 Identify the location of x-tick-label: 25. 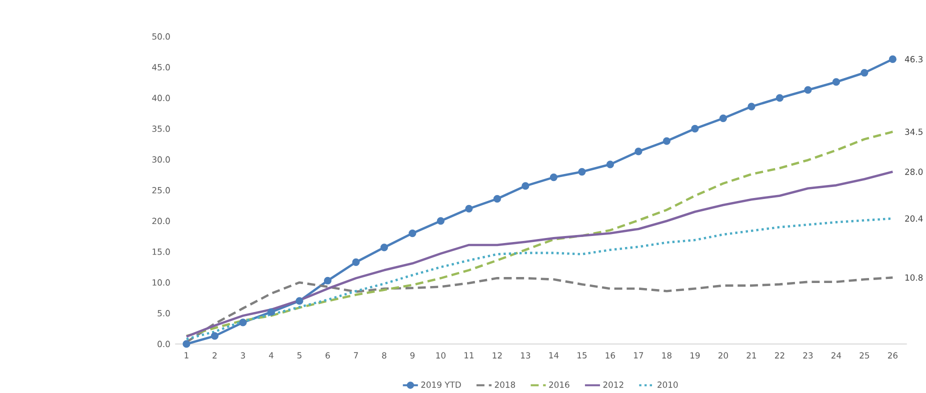
(865, 355).